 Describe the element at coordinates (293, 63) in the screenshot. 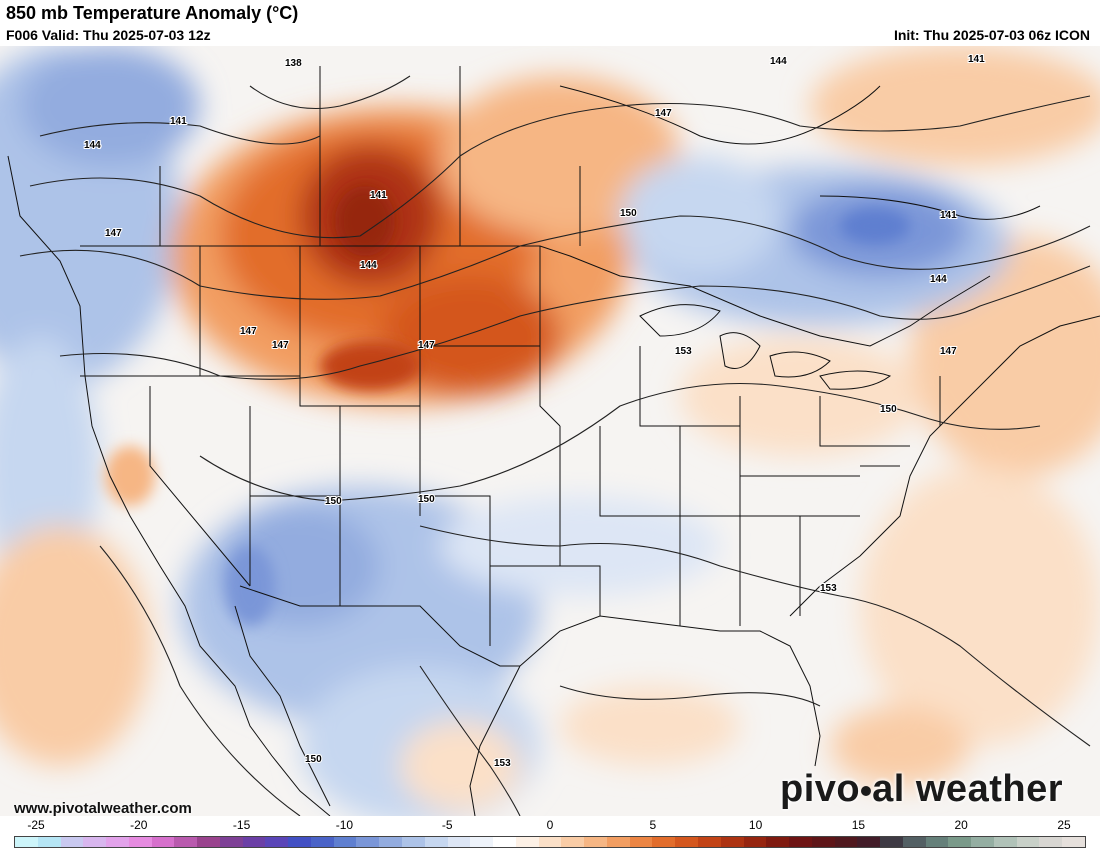

I see `contour-label: 138` at that location.